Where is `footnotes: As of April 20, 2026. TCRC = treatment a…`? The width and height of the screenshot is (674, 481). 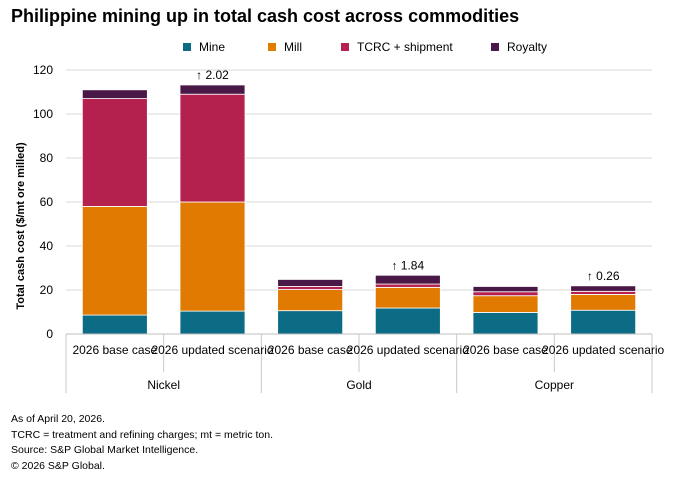 footnotes: As of April 20, 2026. TCRC = treatment a… is located at coordinates (142, 443).